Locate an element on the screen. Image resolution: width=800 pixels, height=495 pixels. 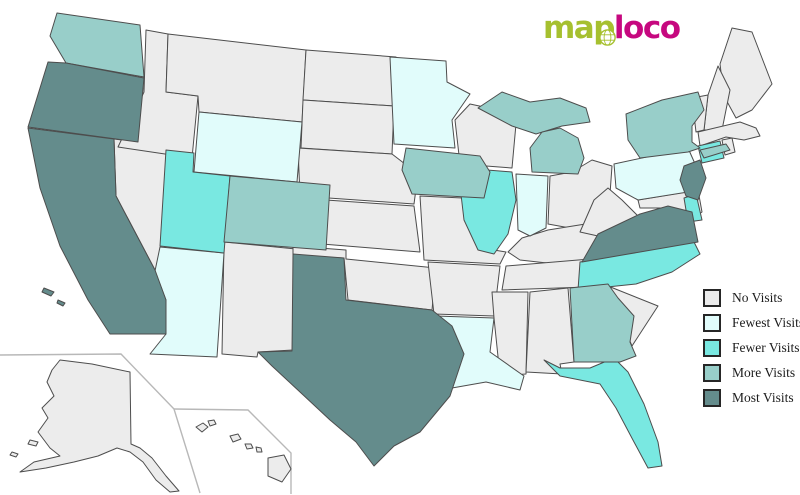
legend-item-most-visits: Most Visits is located at coordinates (751, 398).